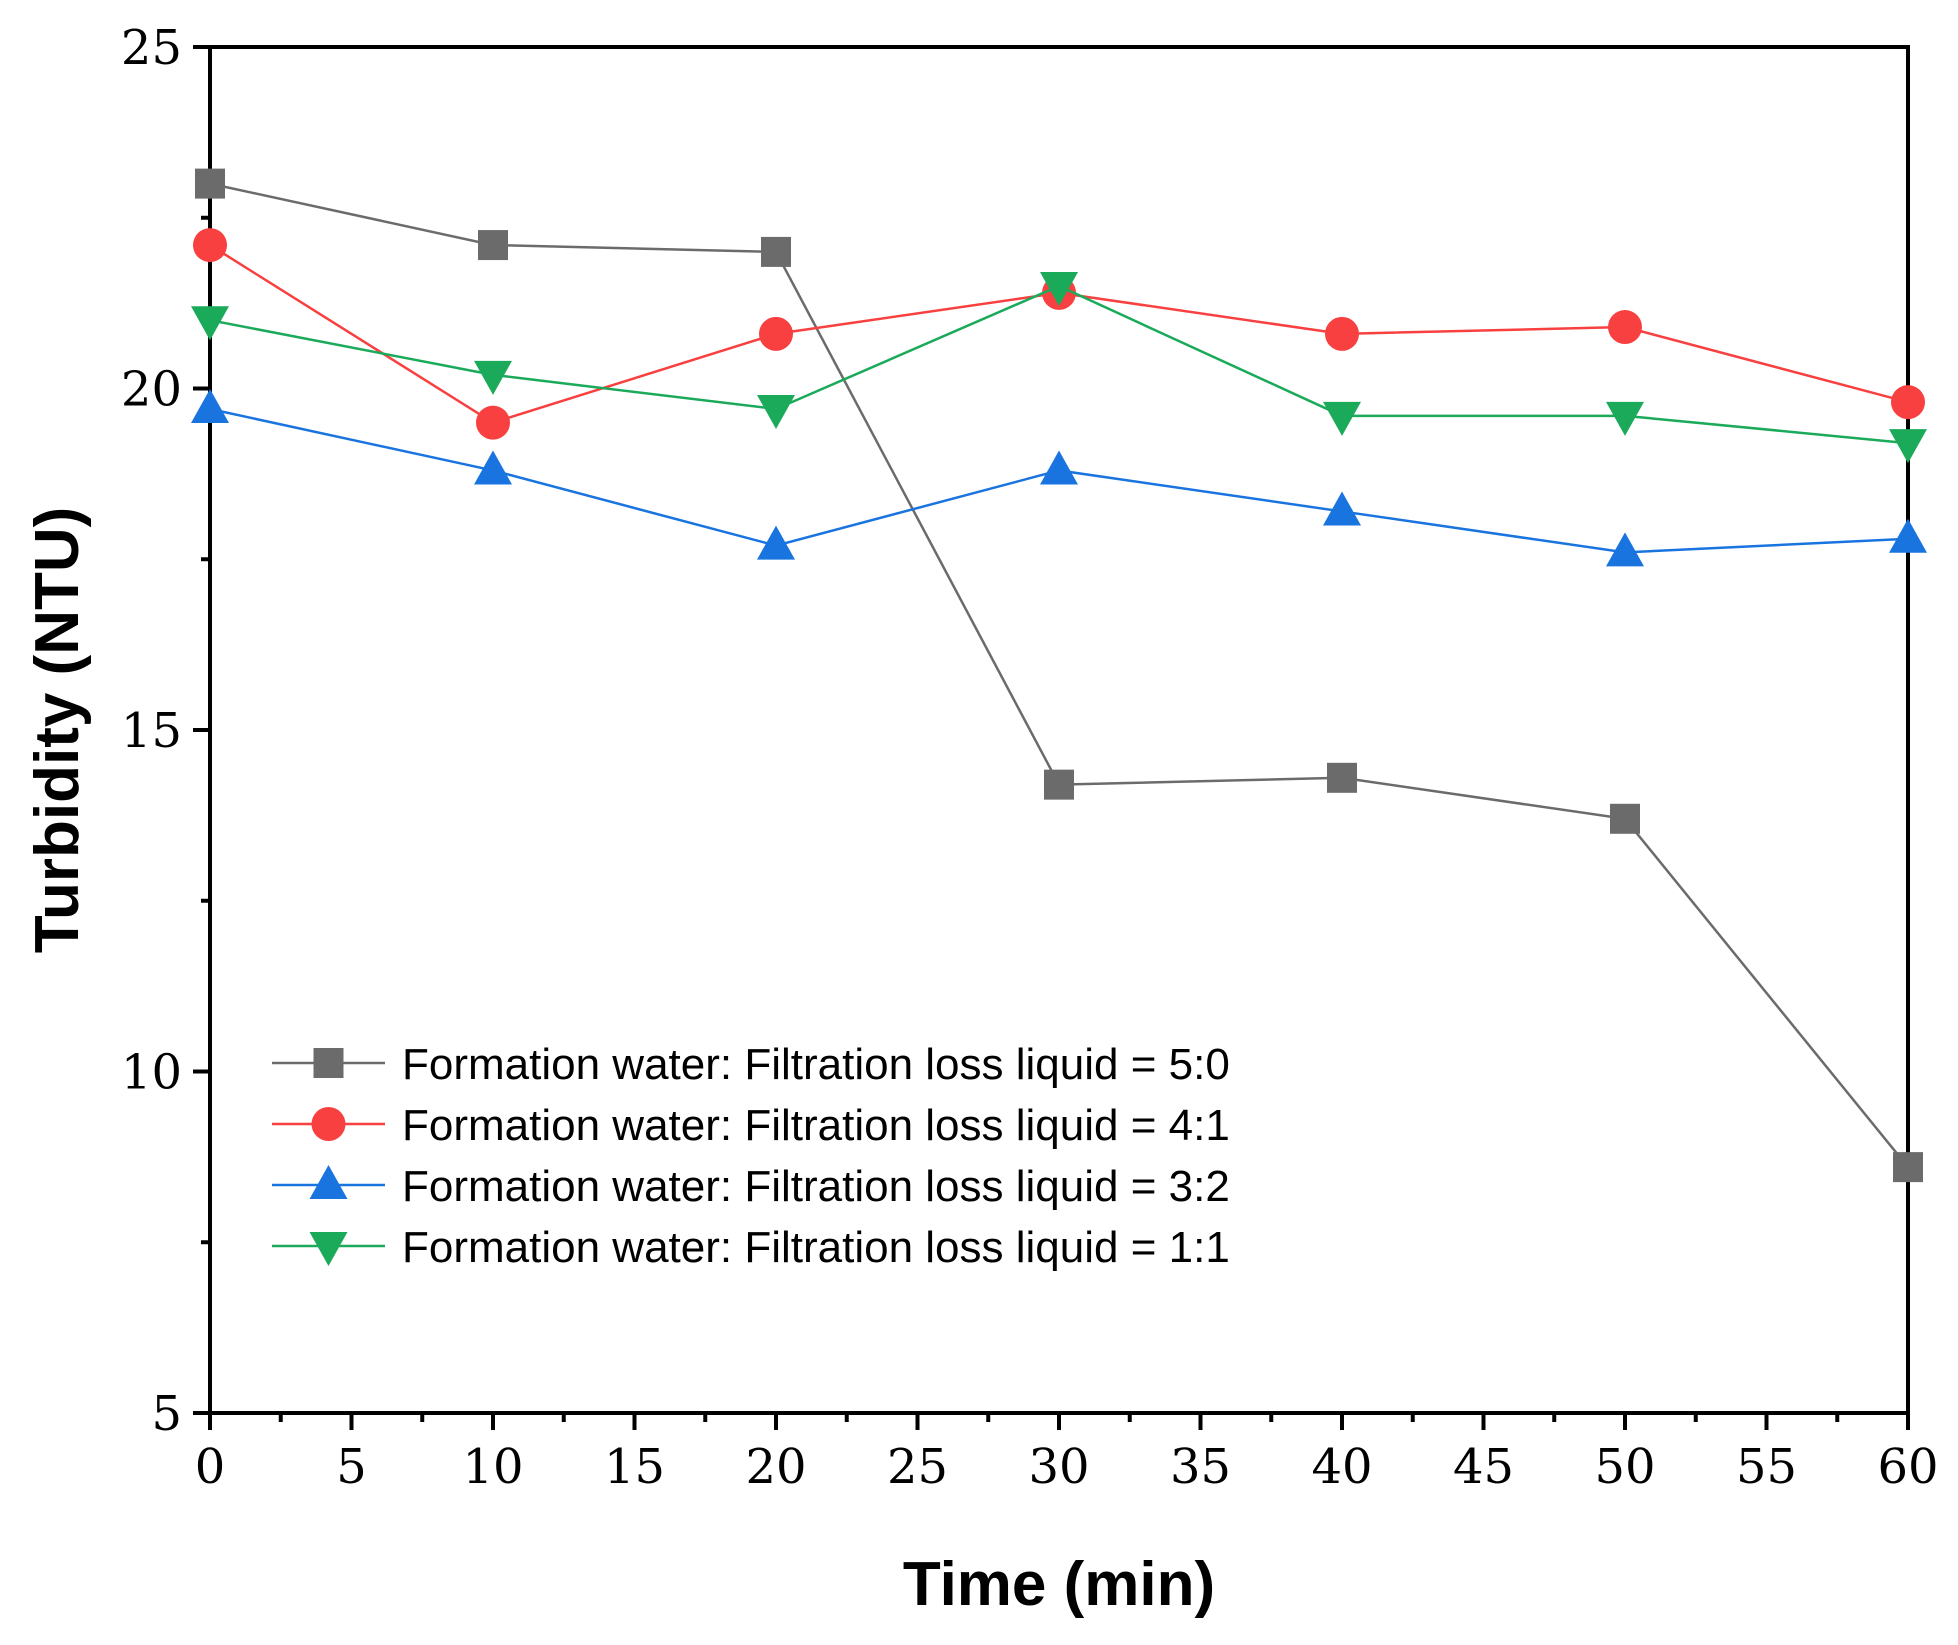  I want to click on y-tick-label: 20, so click(151, 390).